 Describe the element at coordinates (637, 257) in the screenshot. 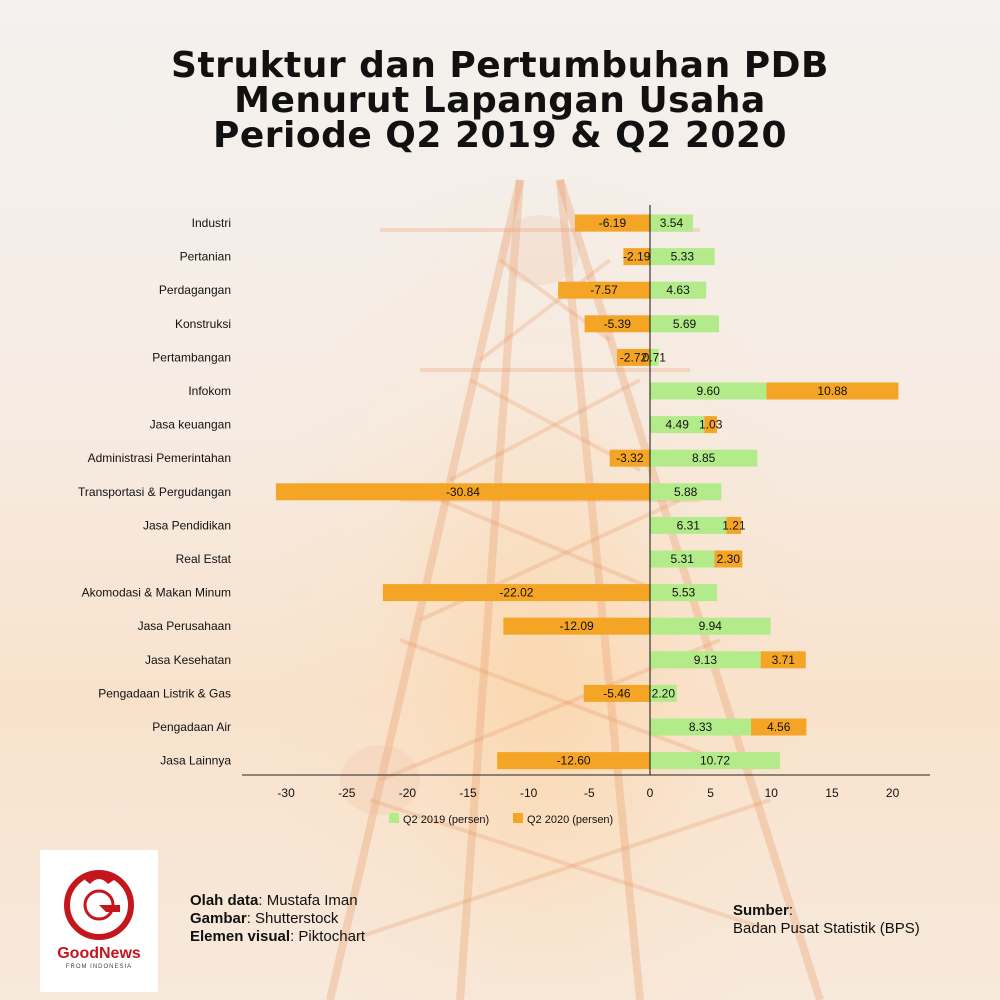

I see `data-label-q2020: -2.19` at that location.